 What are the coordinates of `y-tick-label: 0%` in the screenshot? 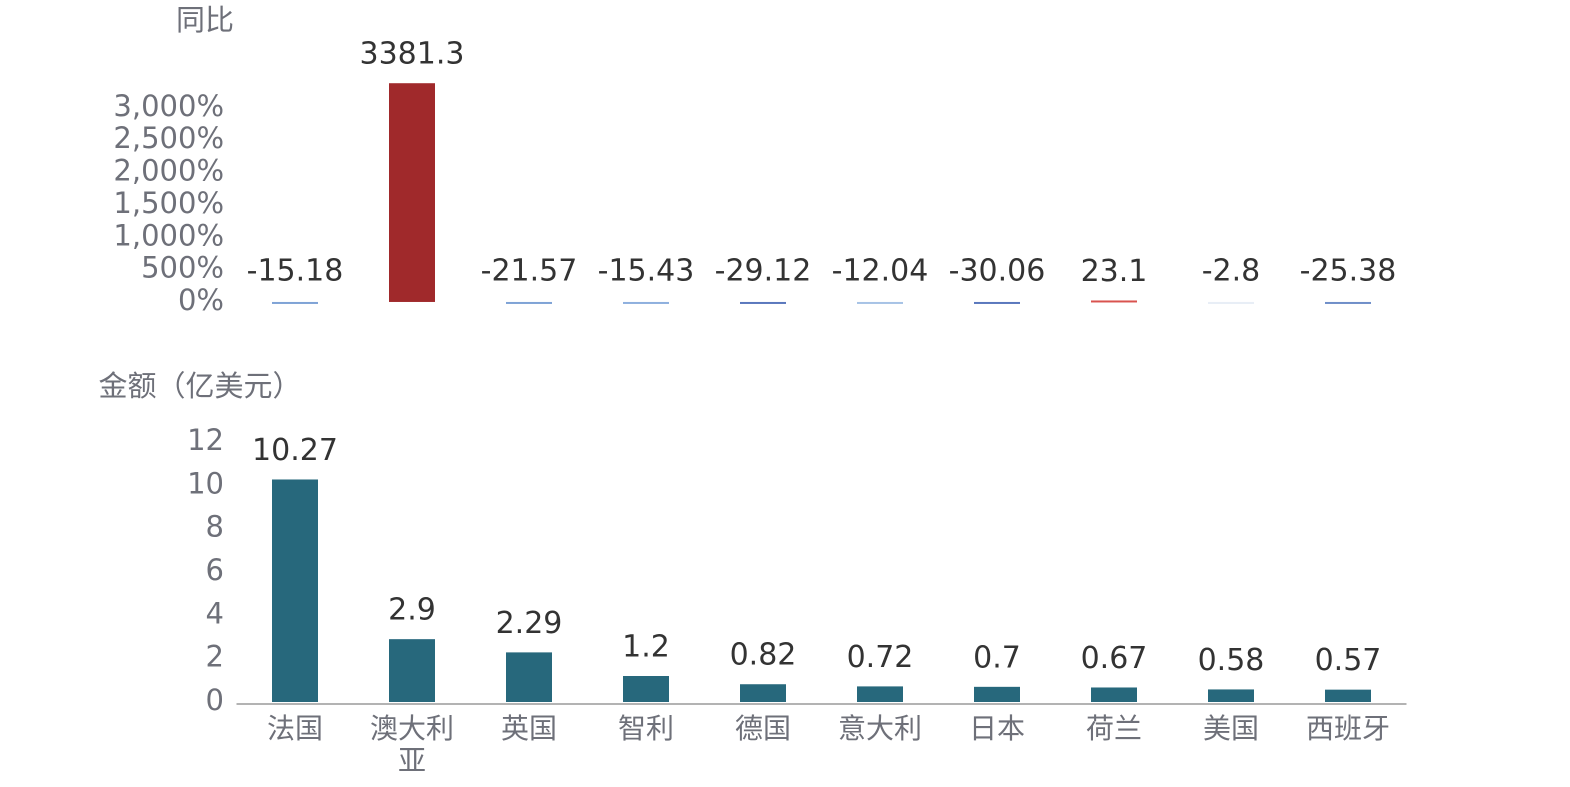 It's located at (201, 300).